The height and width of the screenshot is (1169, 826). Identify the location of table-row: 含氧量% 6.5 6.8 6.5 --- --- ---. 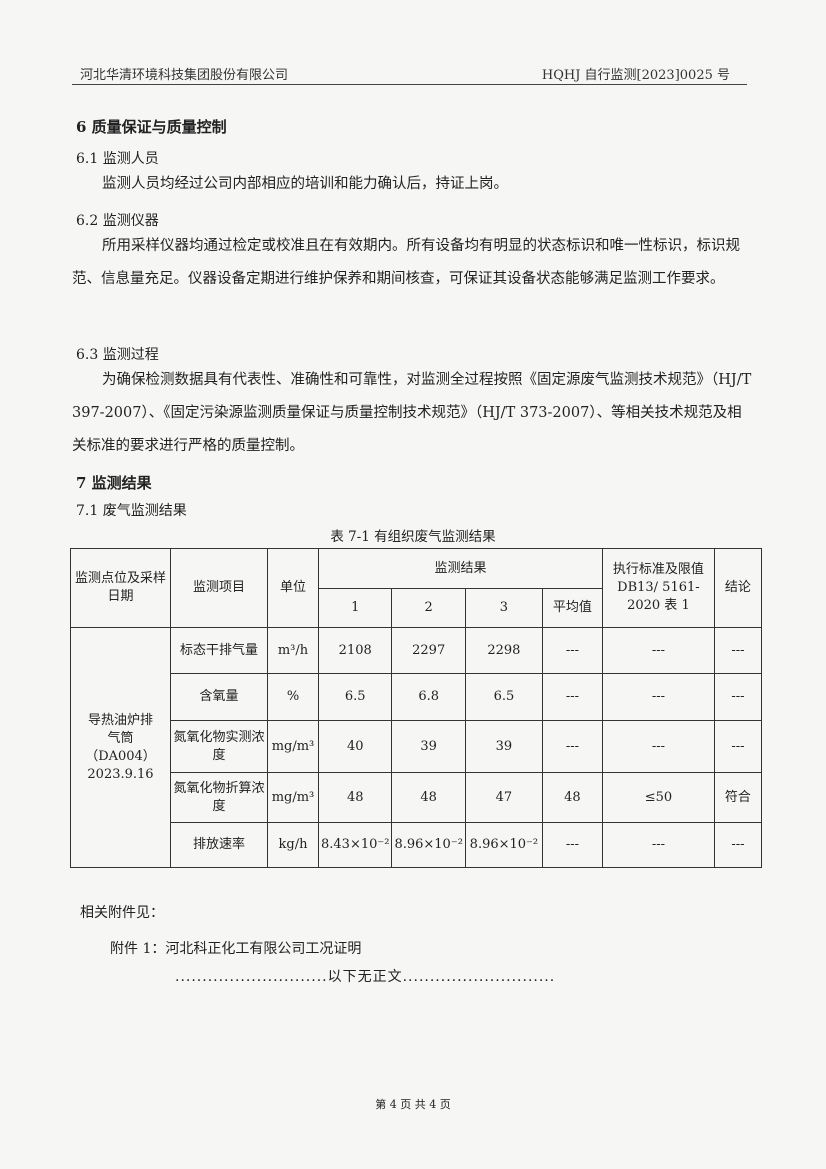
(416, 697).